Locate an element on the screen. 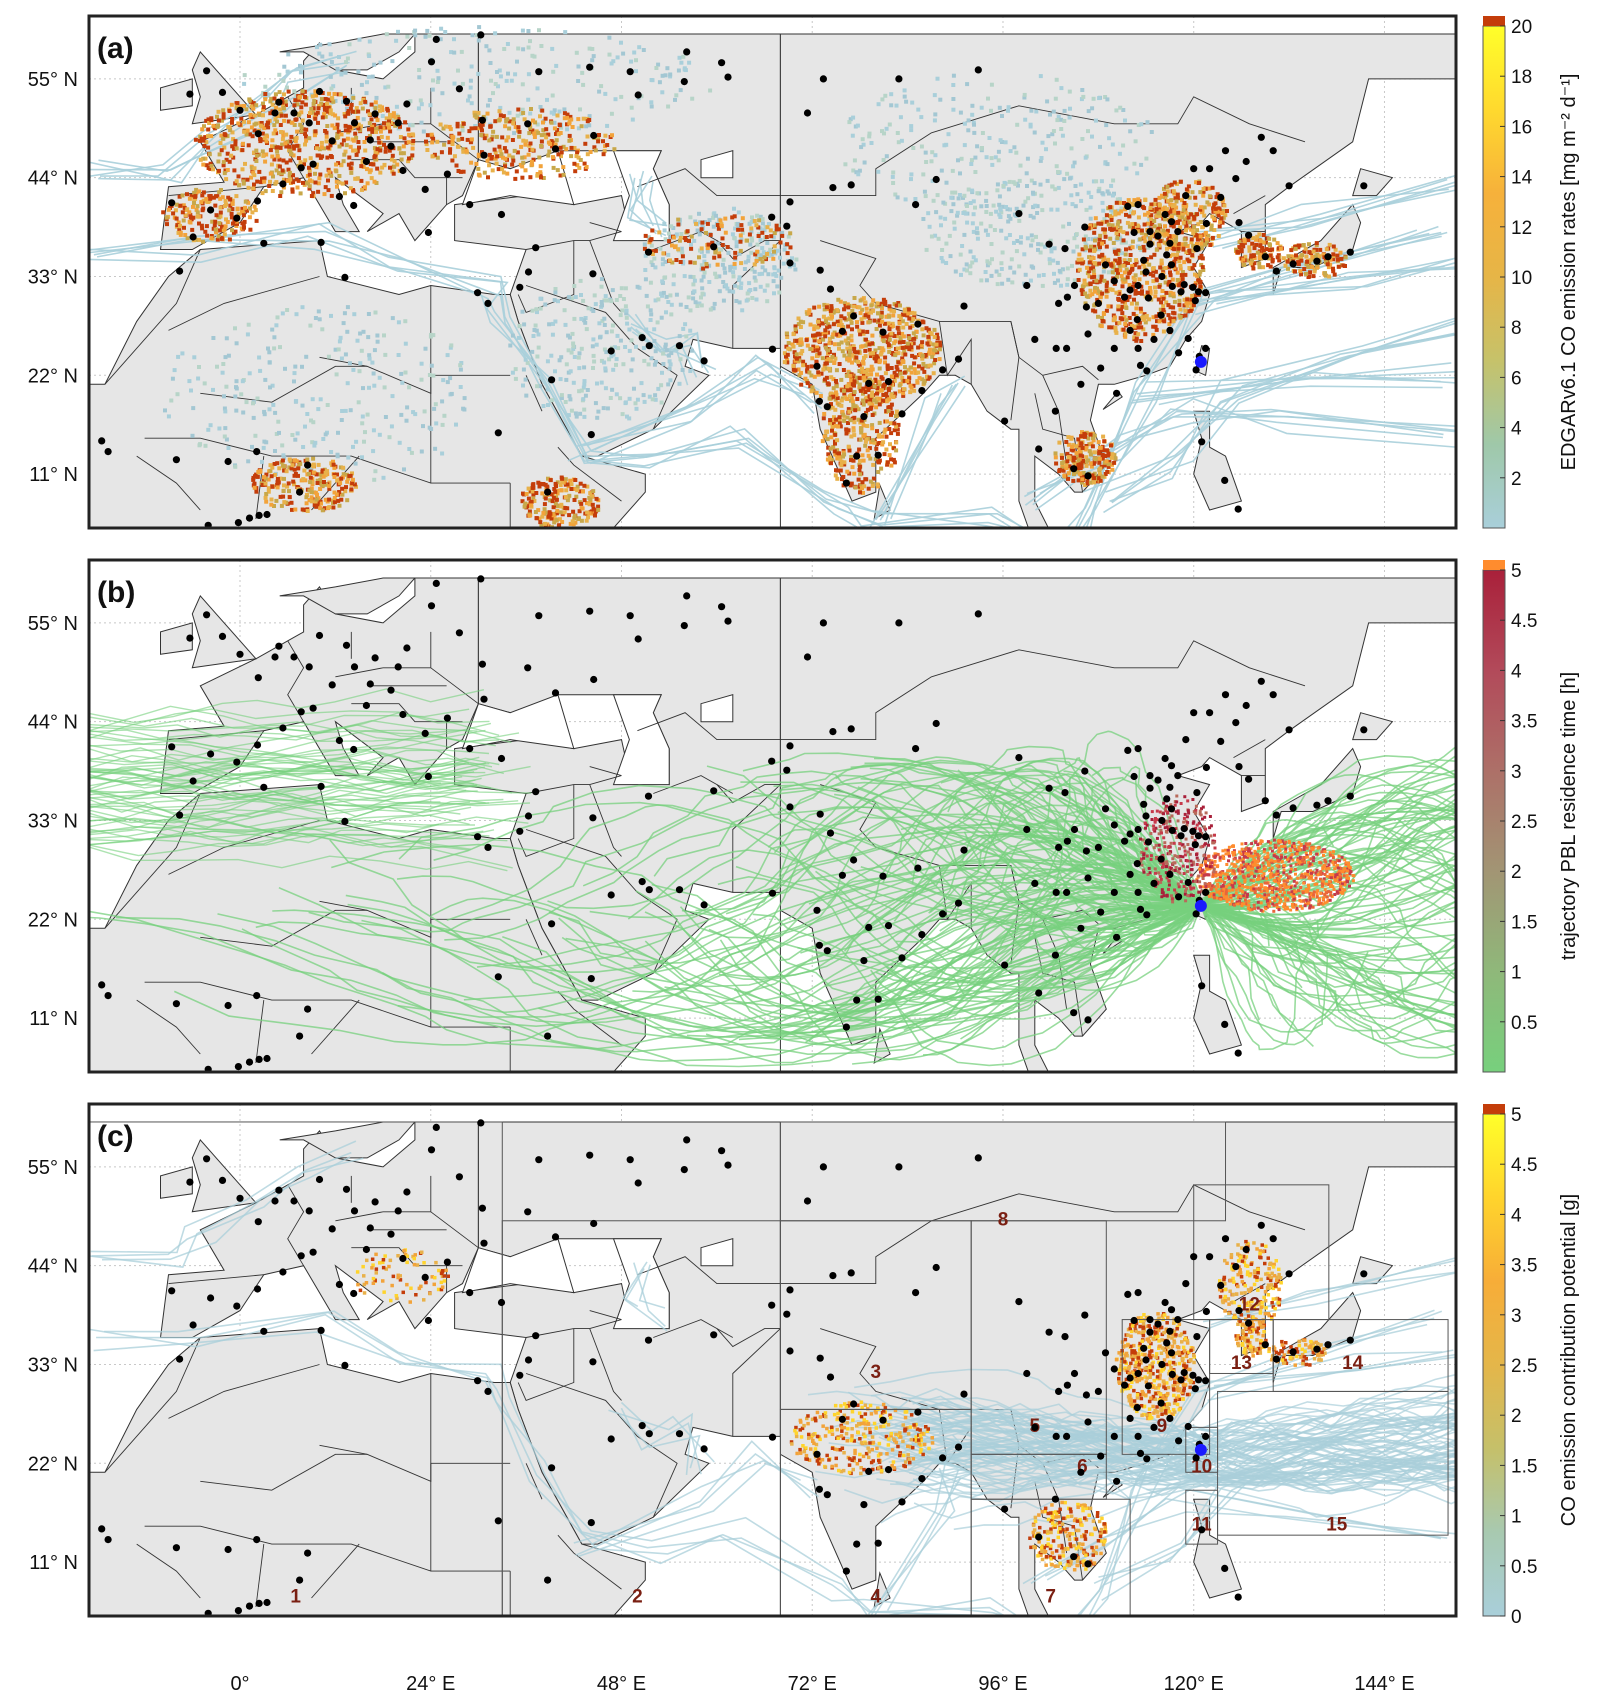 The image size is (1611, 1701). country-border is located at coordinates (260, 488).